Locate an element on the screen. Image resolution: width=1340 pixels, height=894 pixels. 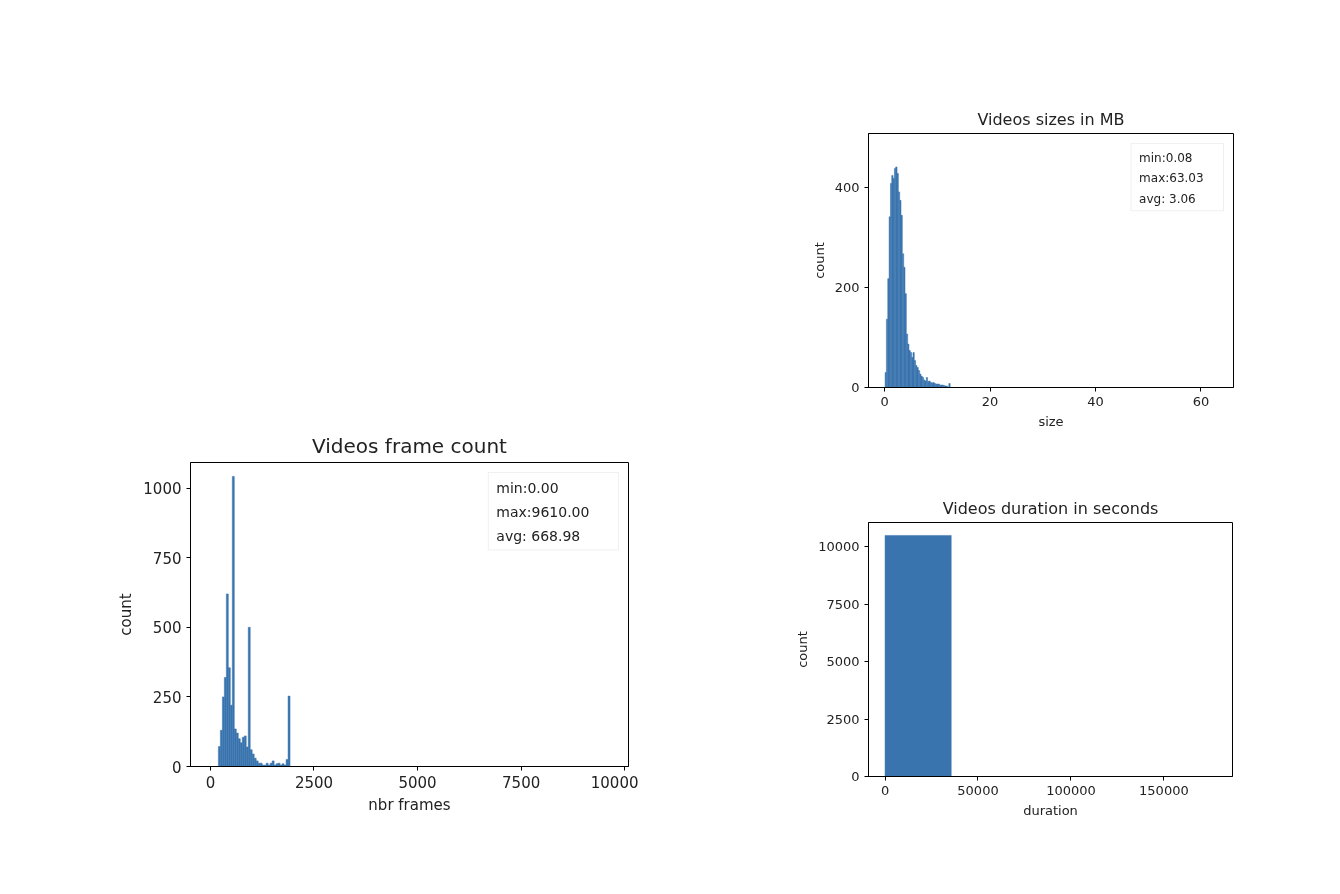
y-tick-label: 400 is located at coordinates (847, 188).